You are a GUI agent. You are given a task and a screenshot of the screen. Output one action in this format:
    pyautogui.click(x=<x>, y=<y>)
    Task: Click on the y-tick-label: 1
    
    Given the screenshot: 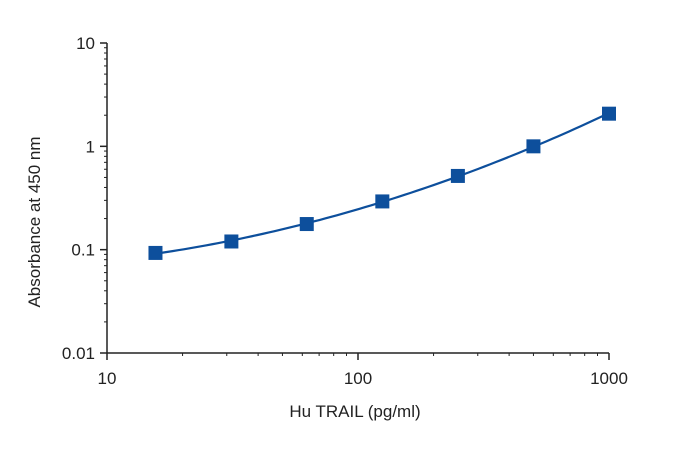 What is the action you would take?
    pyautogui.click(x=90, y=146)
    